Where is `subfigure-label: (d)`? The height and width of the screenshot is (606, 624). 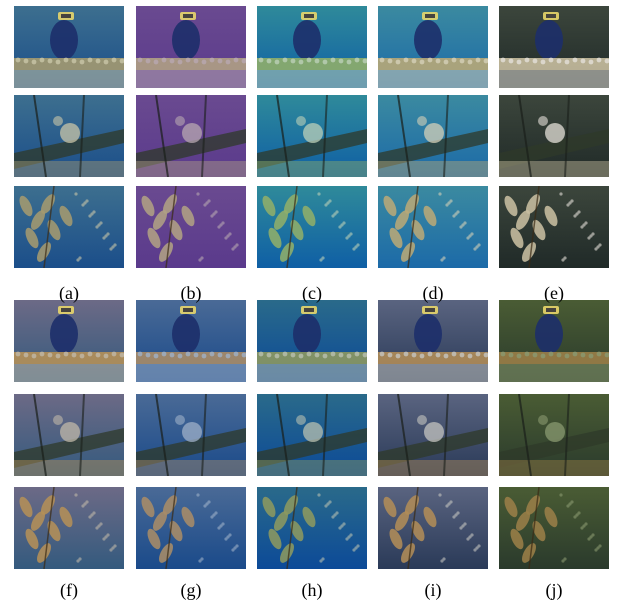
subfigure-label: (d) is located at coordinates (433, 293).